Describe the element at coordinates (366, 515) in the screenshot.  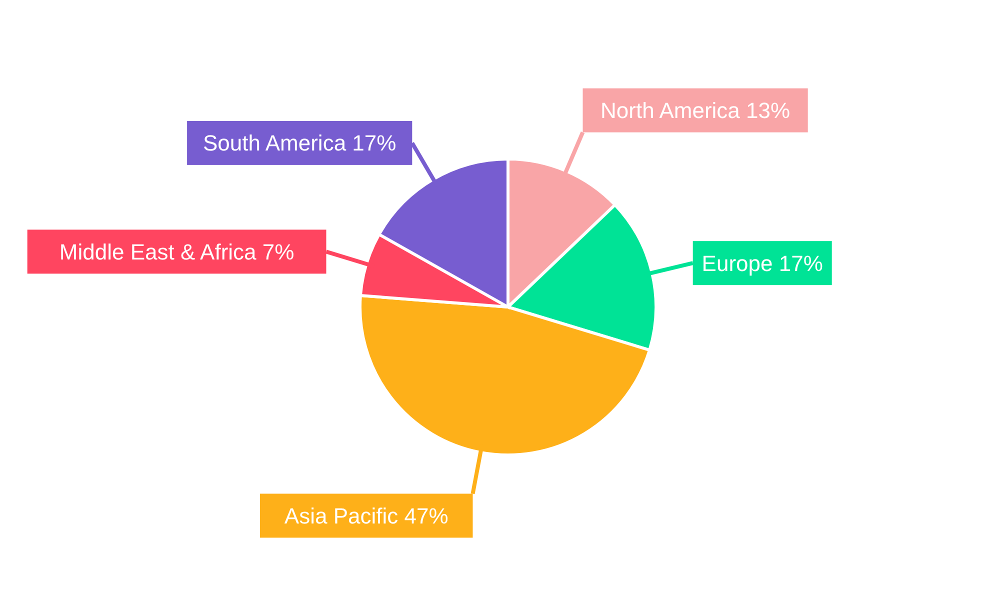
I see `slice-label: Asia Pacific 47%` at that location.